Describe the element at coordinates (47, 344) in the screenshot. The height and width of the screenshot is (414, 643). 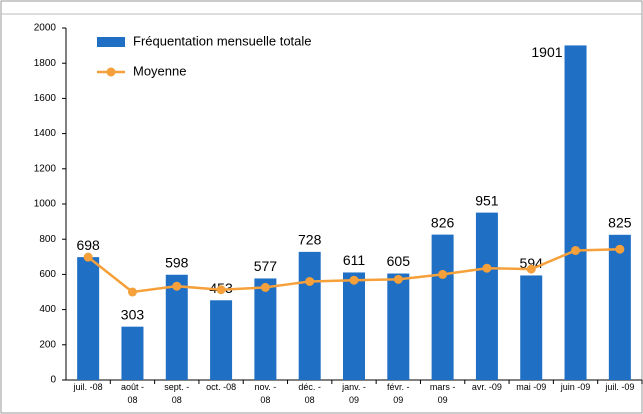
I see `y-tick-label: 200` at that location.